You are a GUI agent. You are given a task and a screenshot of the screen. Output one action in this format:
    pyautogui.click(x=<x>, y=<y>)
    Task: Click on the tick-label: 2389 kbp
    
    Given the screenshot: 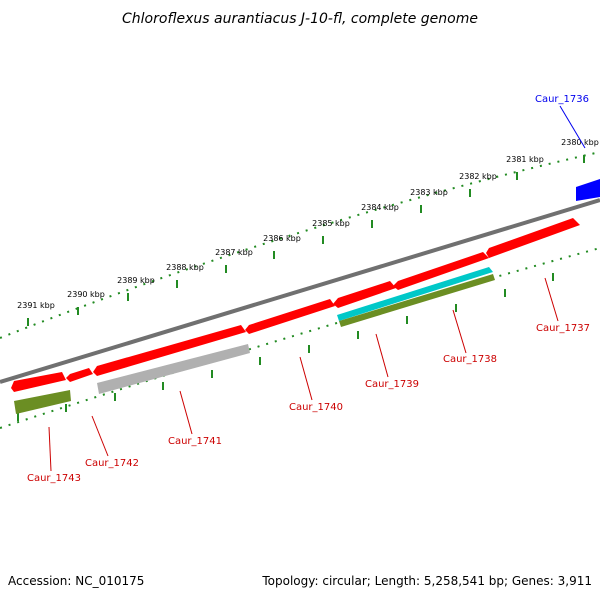 What is the action you would take?
    pyautogui.click(x=136, y=280)
    